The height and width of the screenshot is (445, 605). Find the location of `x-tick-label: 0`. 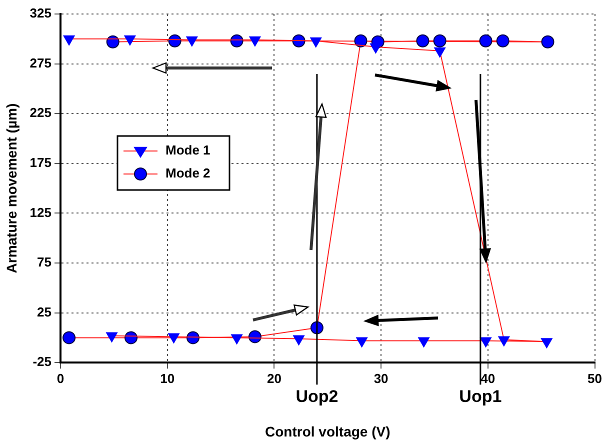

x-tick-label: 0 is located at coordinates (60, 378).